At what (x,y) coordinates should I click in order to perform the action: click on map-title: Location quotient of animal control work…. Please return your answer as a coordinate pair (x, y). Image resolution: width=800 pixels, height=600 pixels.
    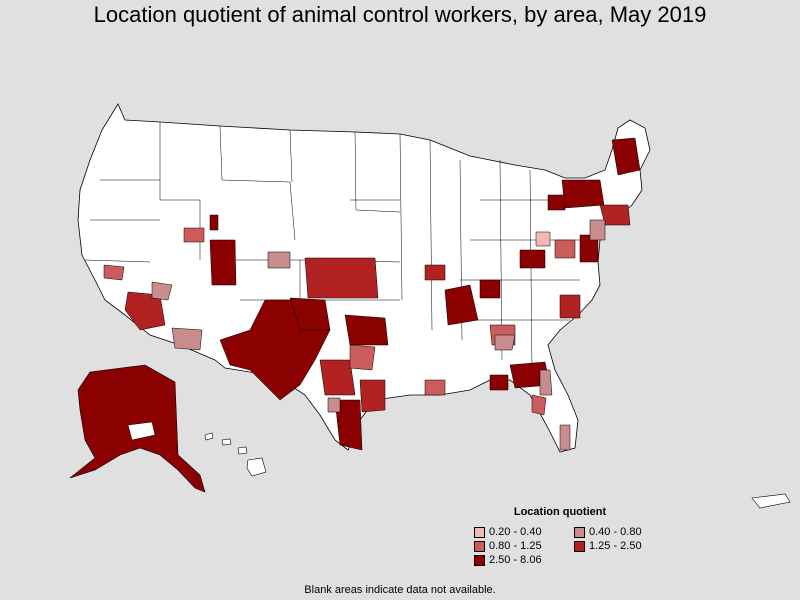
    Looking at the image, I should click on (400, 14).